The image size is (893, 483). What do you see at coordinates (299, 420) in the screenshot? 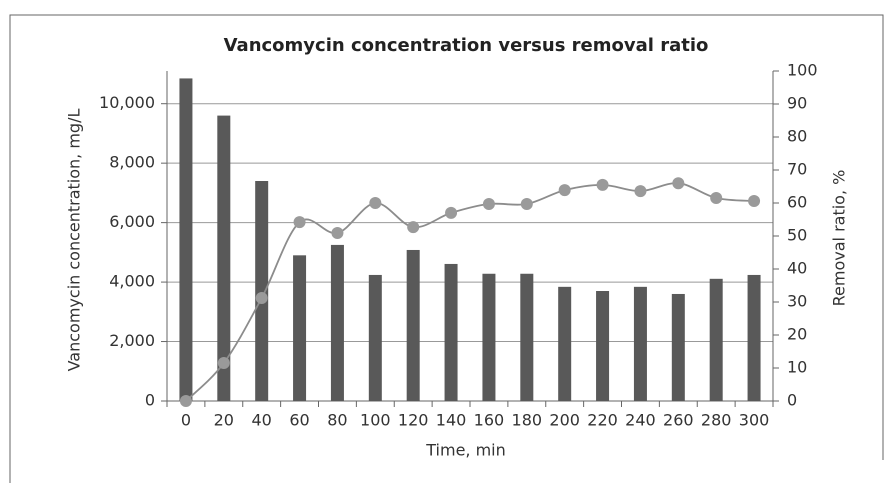
I see `x-tick-label: 60` at bounding box center [299, 420].